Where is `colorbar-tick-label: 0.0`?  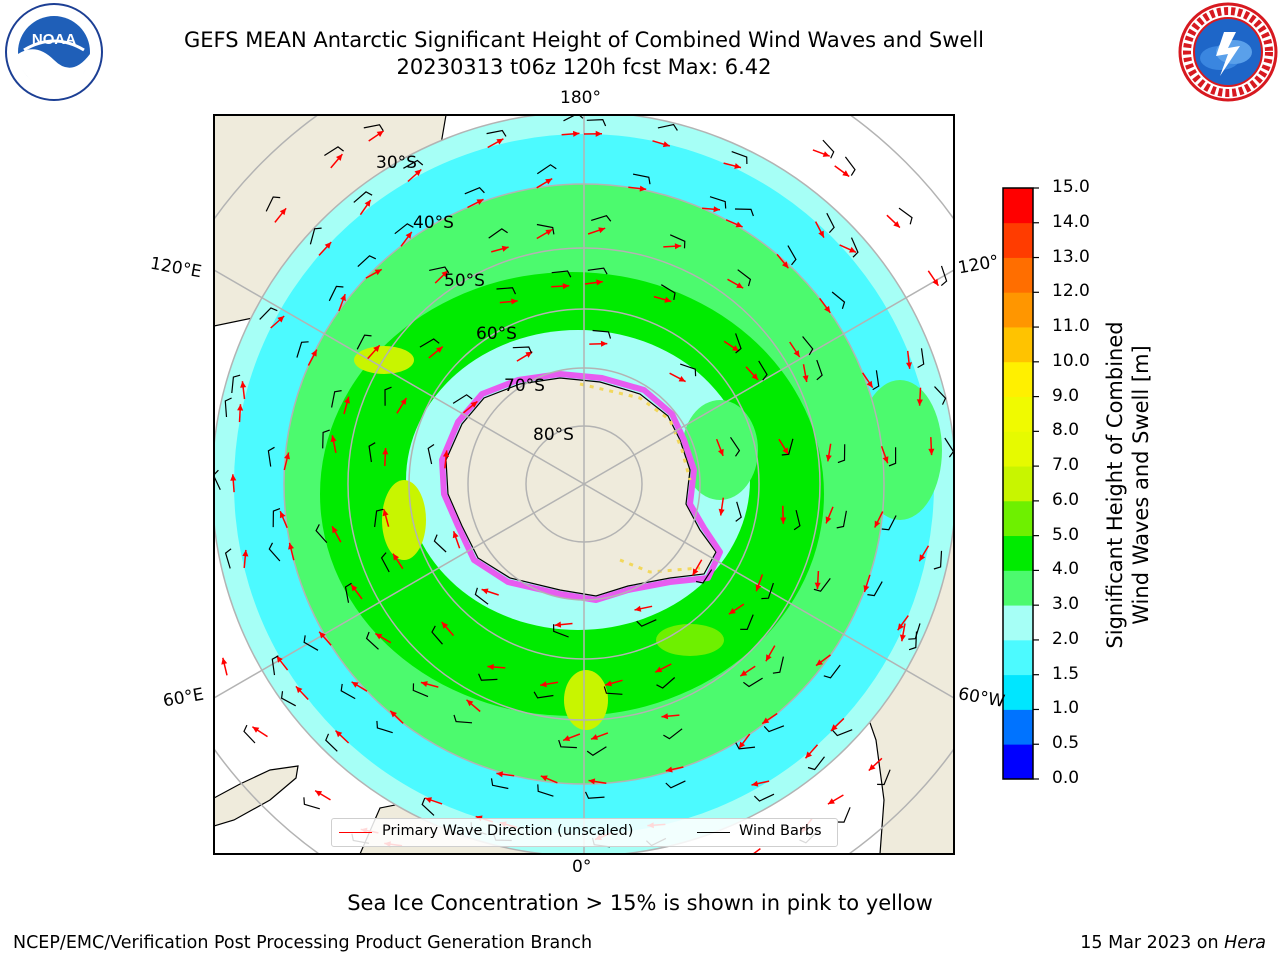
colorbar-tick-label: 0.0 is located at coordinates (1066, 778).